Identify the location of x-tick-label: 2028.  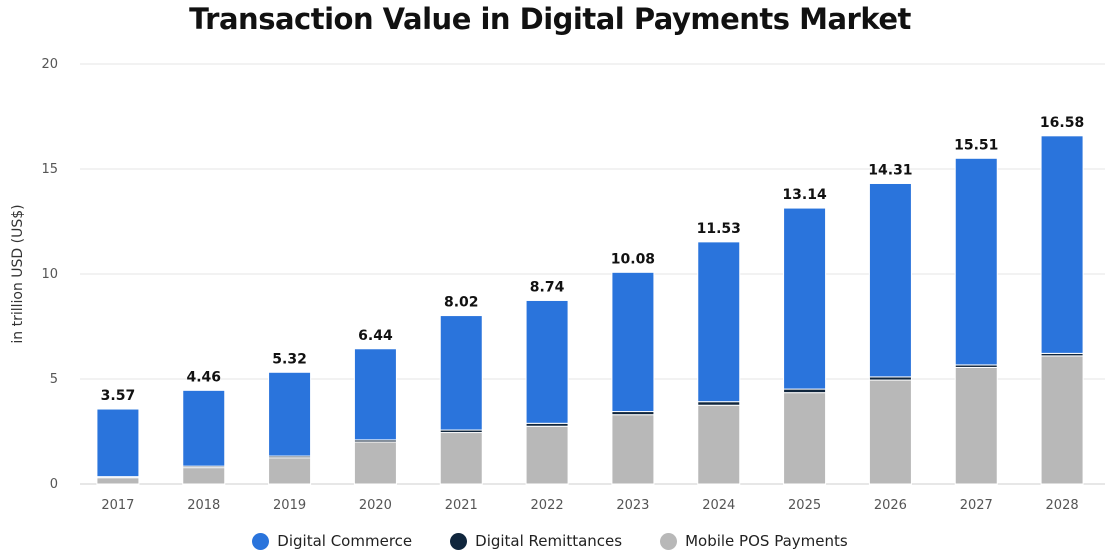
(1062, 505).